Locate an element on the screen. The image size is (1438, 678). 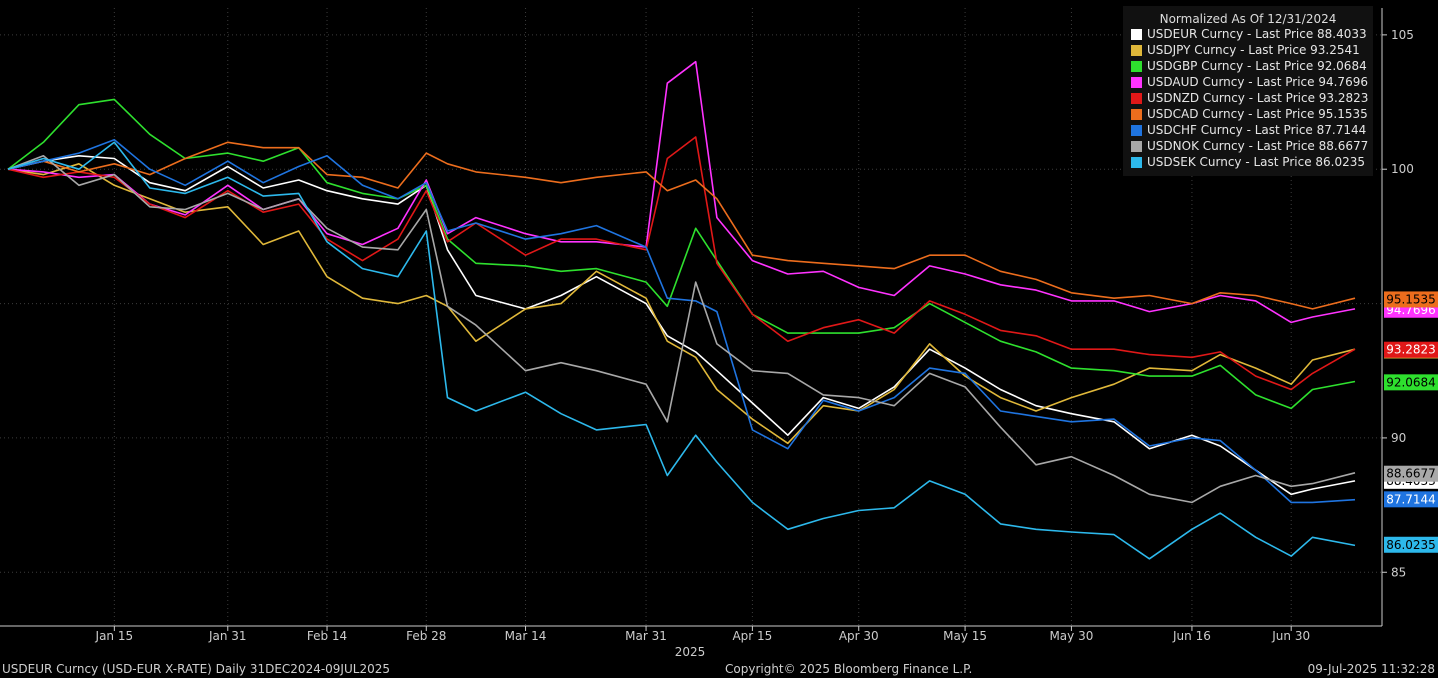
y-tick-label: 90 is located at coordinates (1398, 438).